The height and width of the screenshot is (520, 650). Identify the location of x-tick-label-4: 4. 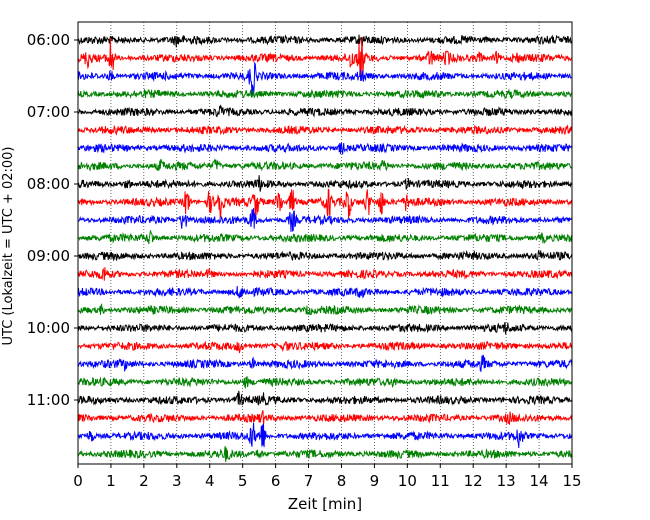
(210, 481).